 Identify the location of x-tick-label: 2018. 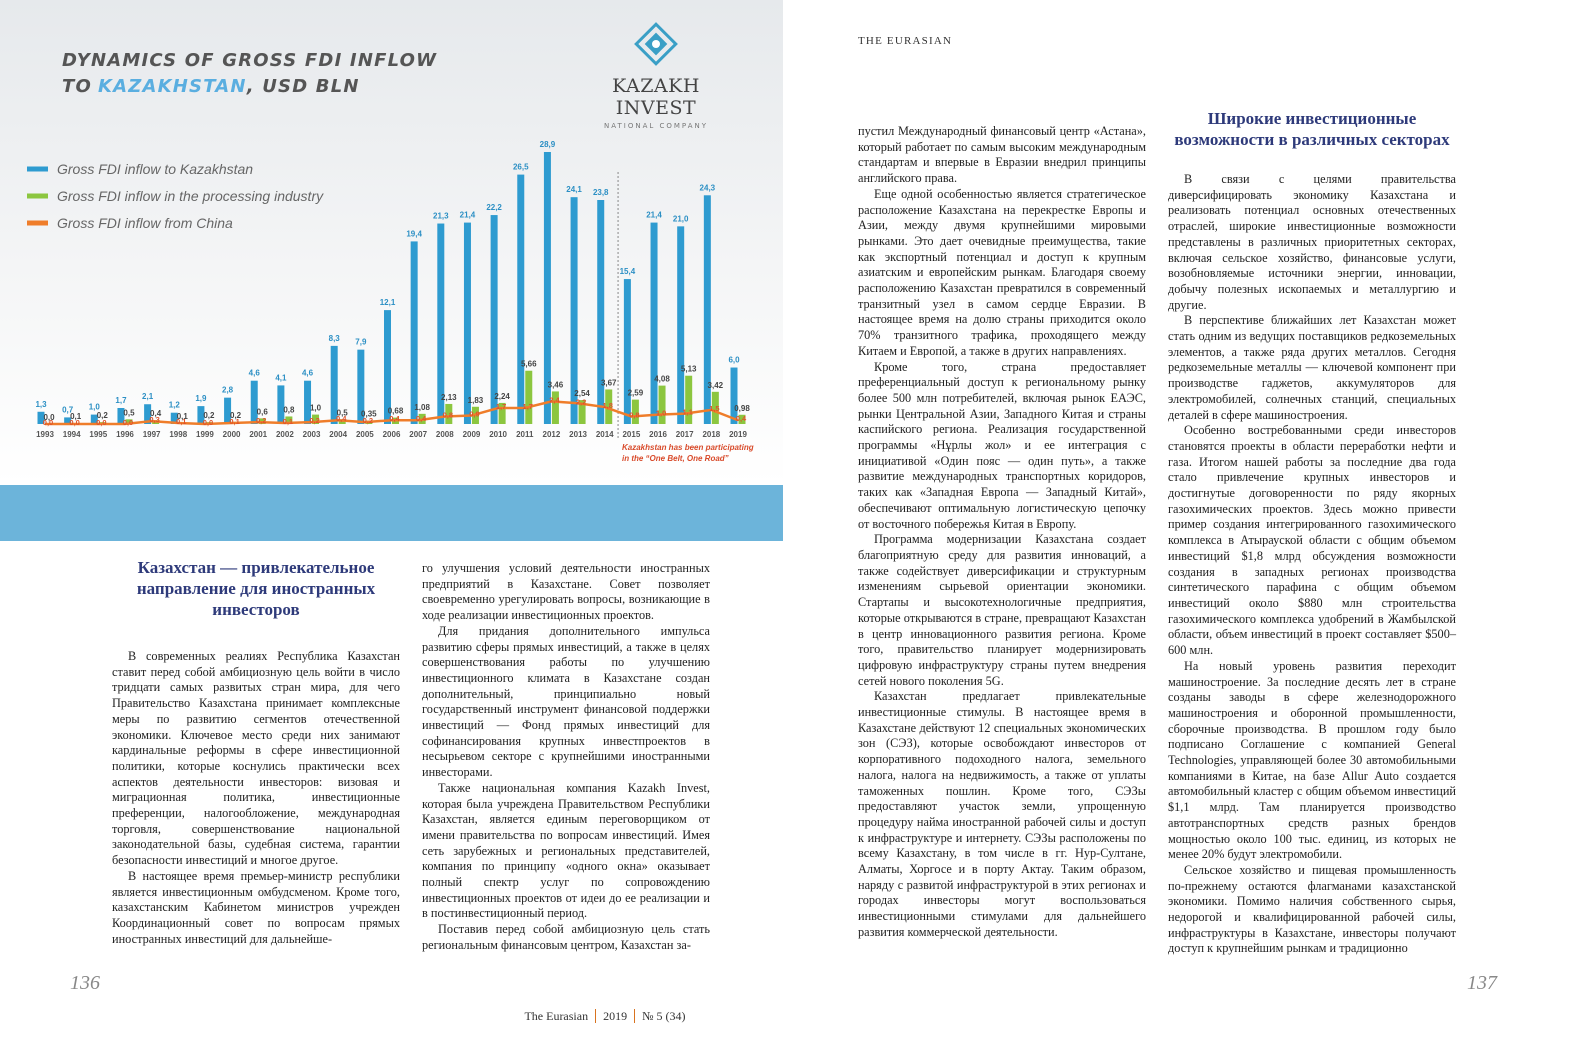
(711, 434).